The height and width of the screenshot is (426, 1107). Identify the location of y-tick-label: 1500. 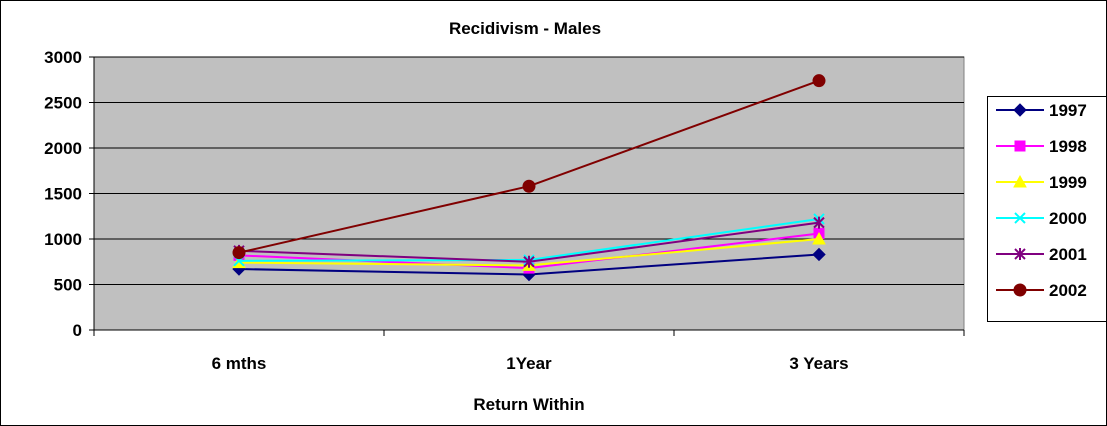
(63, 194).